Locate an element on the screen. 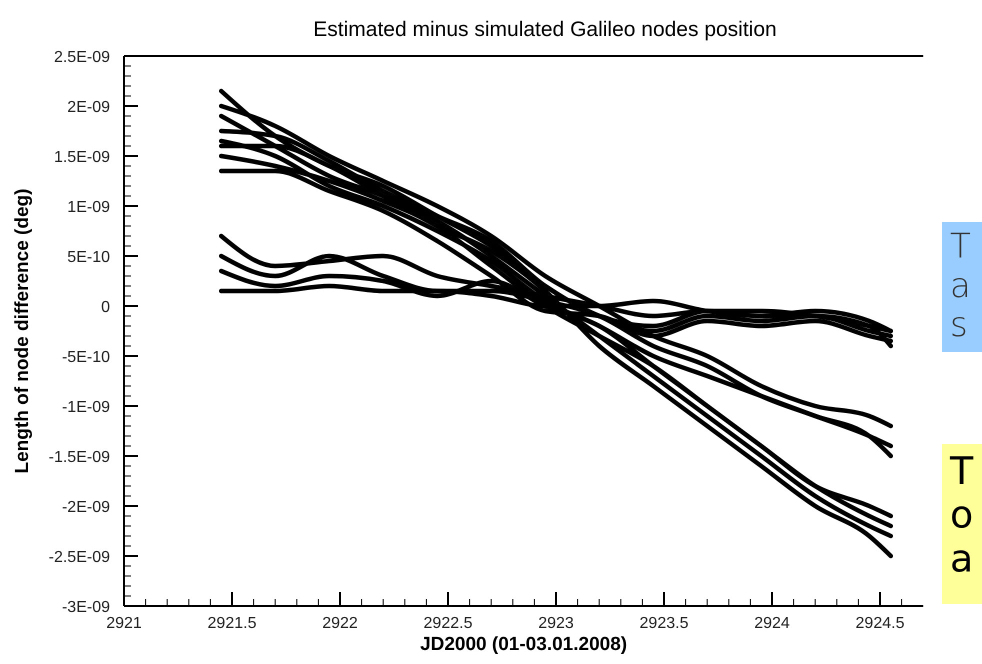 The image size is (982, 664). y-tick-label: -5E-10 is located at coordinates (86, 357).